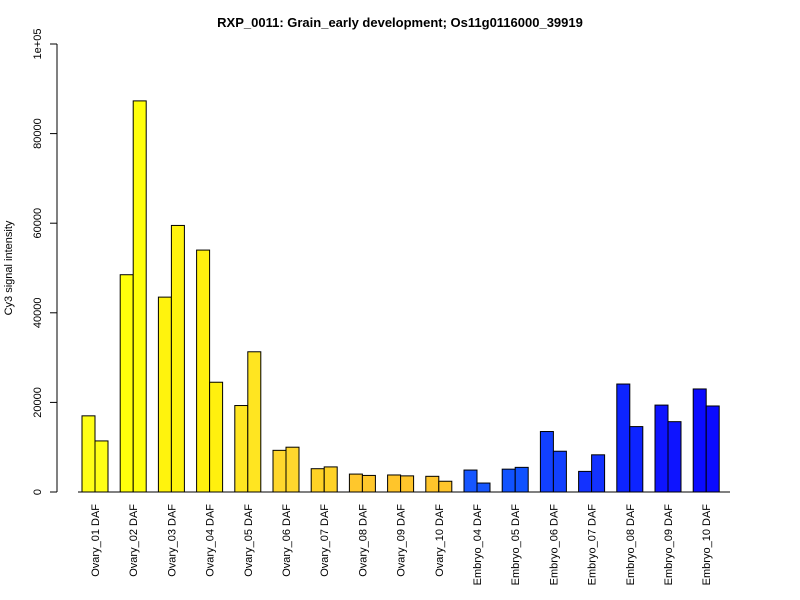 The image size is (800, 600). What do you see at coordinates (172, 540) in the screenshot?
I see `x-tick-label: Ovary_03 DAF` at bounding box center [172, 540].